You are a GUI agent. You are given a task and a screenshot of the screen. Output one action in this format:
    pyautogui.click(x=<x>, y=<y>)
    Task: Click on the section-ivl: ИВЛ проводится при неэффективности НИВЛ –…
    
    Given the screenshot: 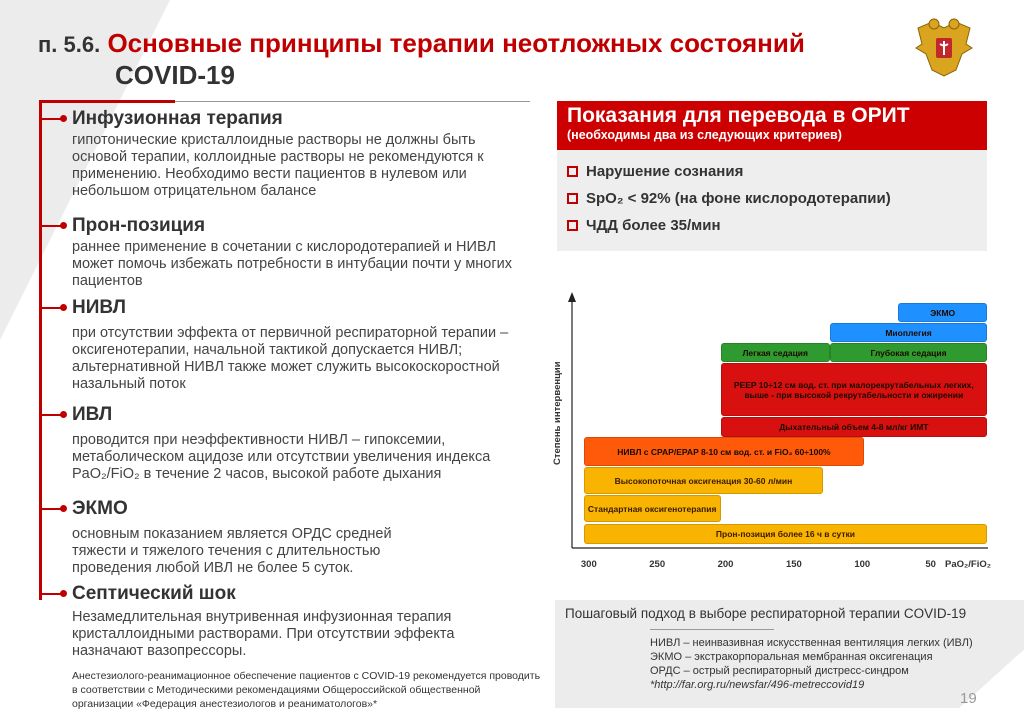 What is the action you would take?
    pyautogui.click(x=290, y=443)
    